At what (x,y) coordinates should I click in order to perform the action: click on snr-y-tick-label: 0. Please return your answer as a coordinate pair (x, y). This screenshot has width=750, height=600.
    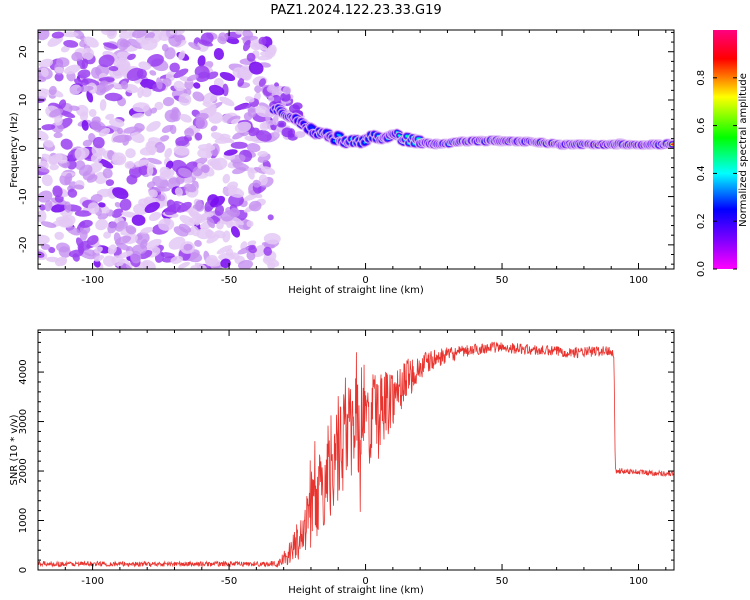
    Looking at the image, I should click on (23, 570).